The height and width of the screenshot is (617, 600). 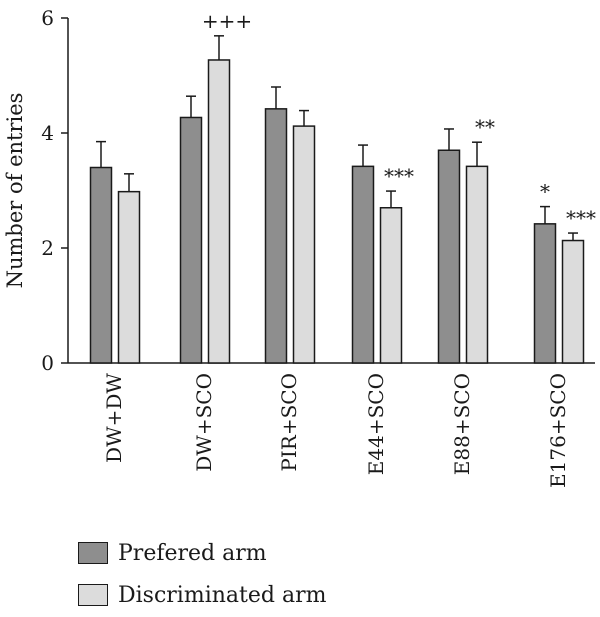 What do you see at coordinates (558, 430) in the screenshot?
I see `category-label: E176+SCO` at bounding box center [558, 430].